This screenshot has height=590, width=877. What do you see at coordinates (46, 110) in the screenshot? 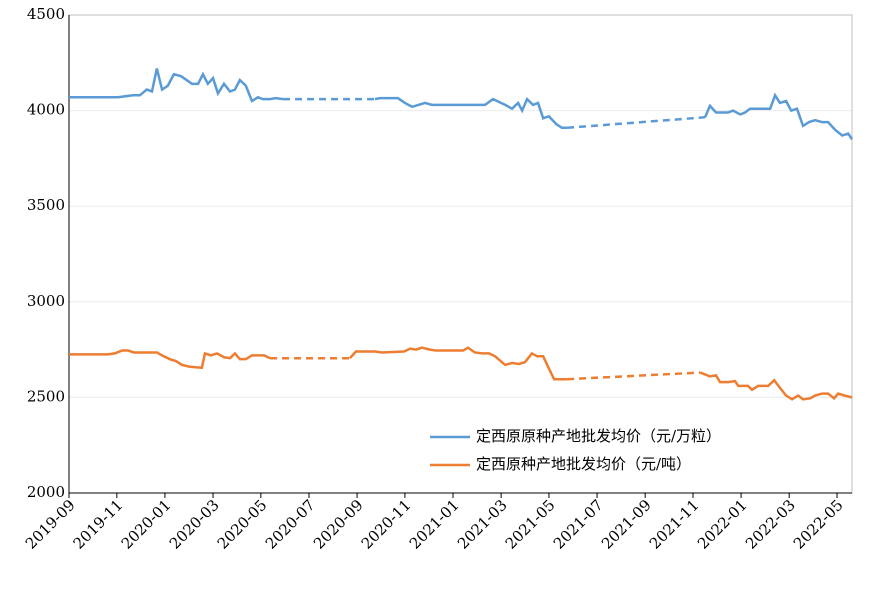
I see `y-tick-label: 4000` at bounding box center [46, 110].